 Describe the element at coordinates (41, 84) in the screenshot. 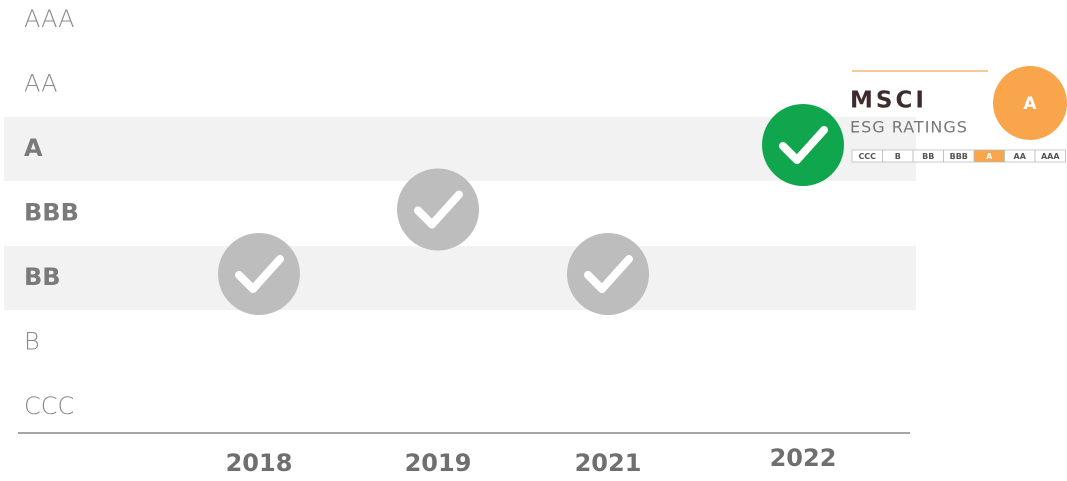

I see `rating-label: AA` at that location.